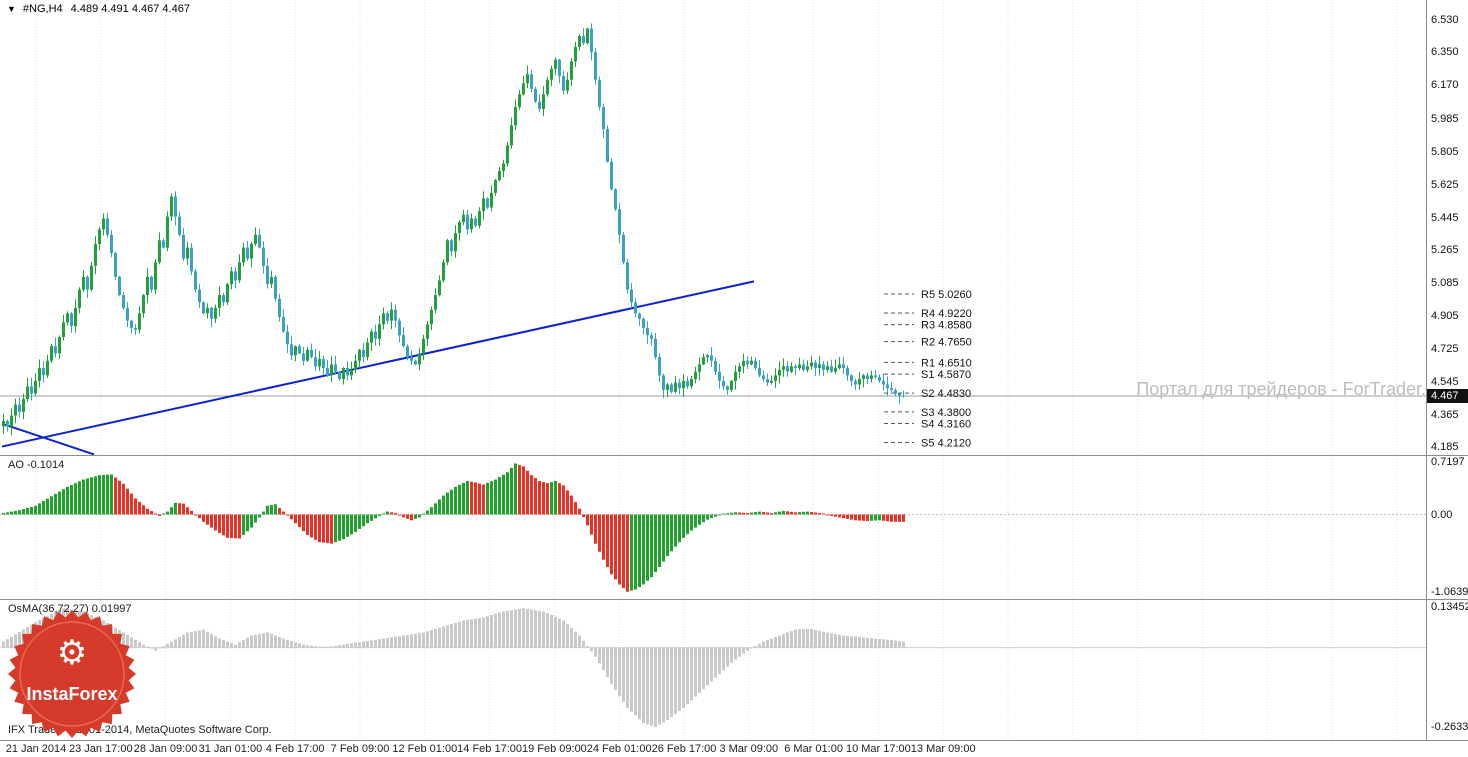 The image size is (1468, 757). Describe the element at coordinates (619, 749) in the screenshot. I see `time-axis-label: 24 Feb 01:00` at that location.